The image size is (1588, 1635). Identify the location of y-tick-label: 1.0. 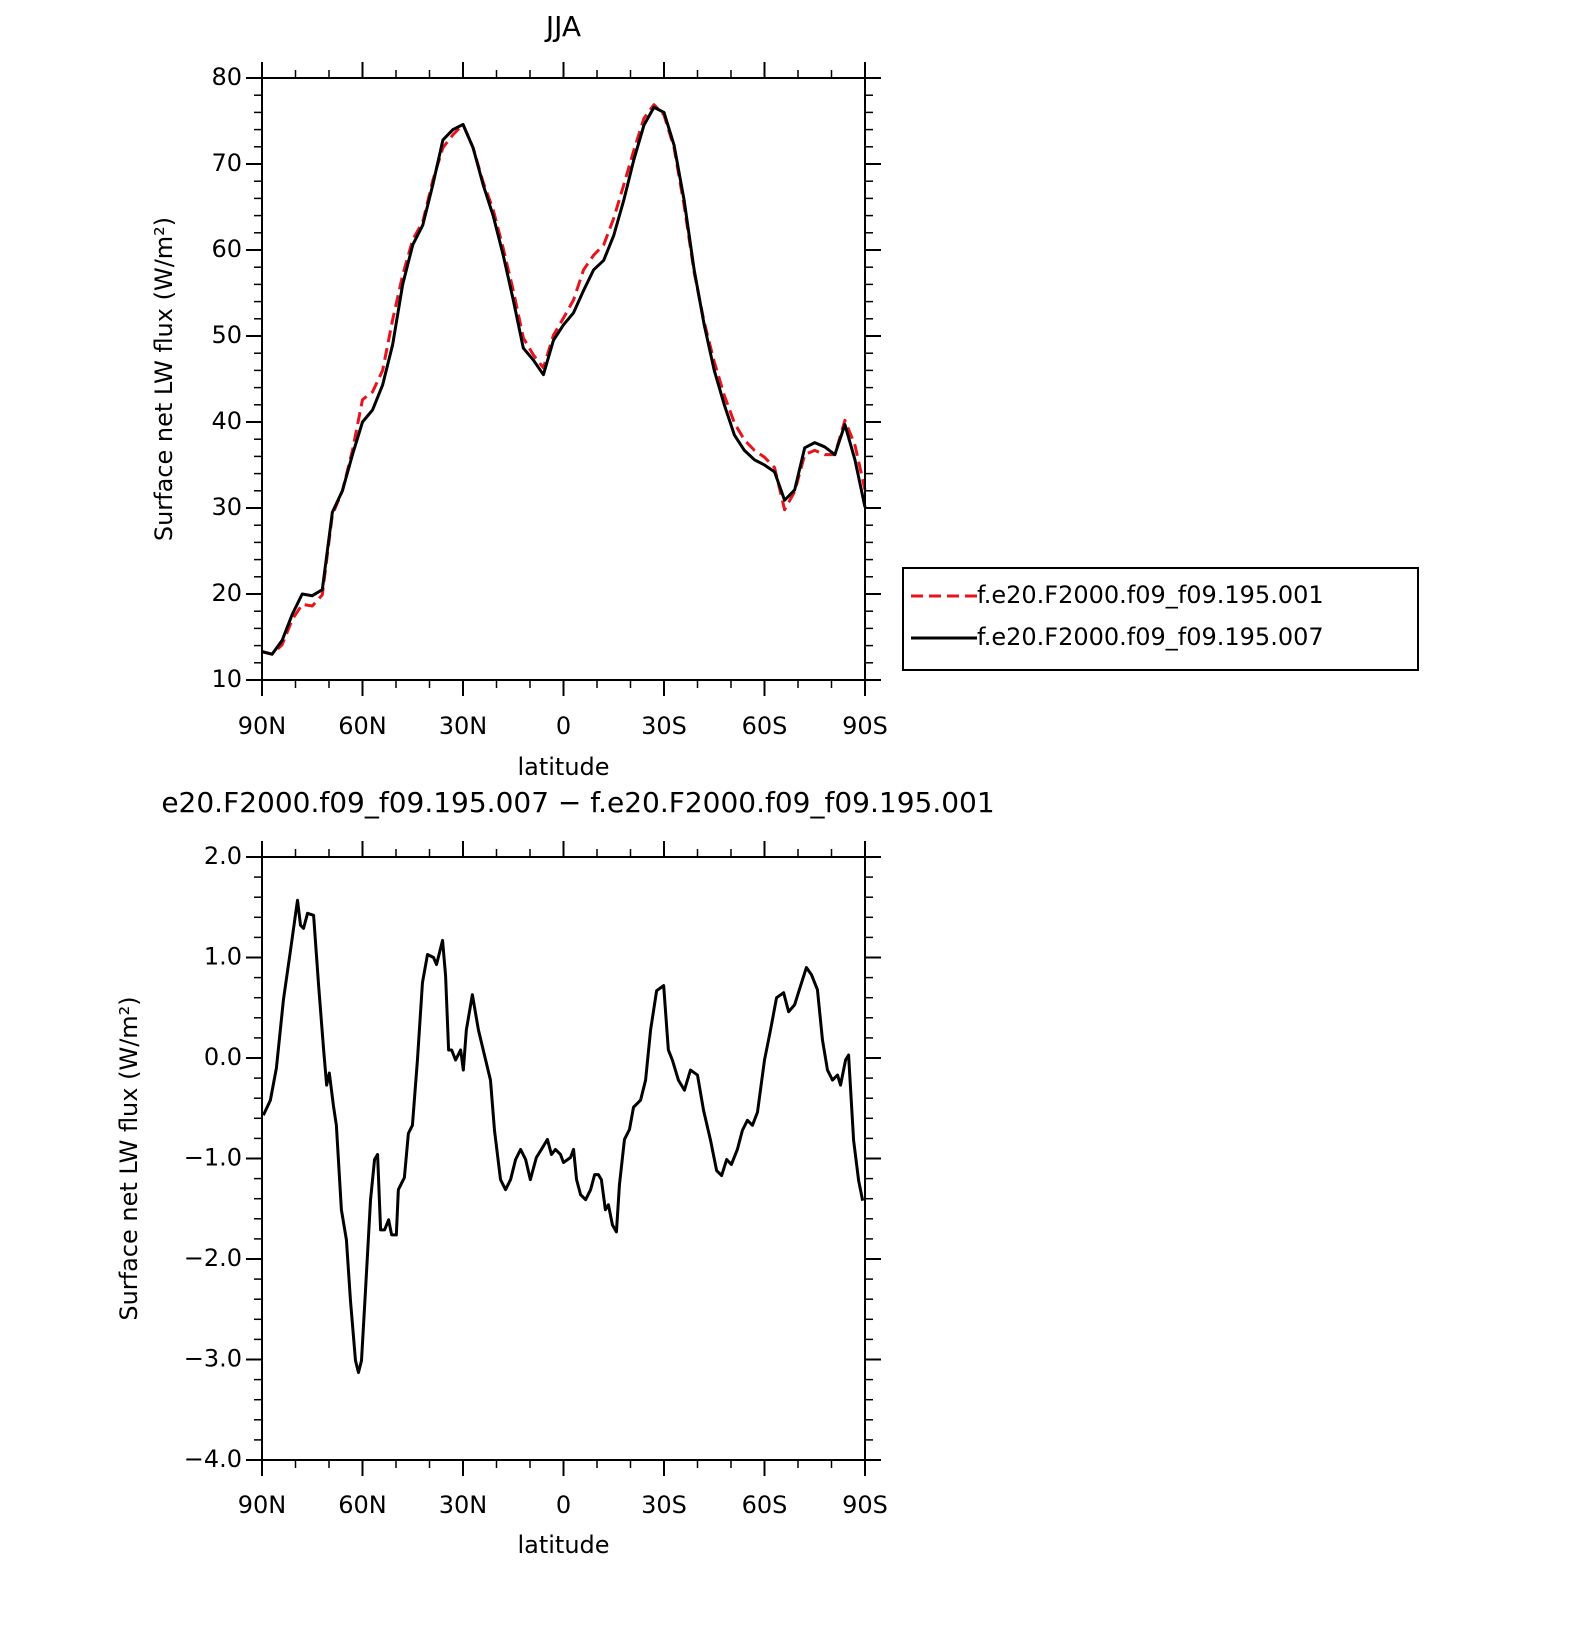
(223, 957).